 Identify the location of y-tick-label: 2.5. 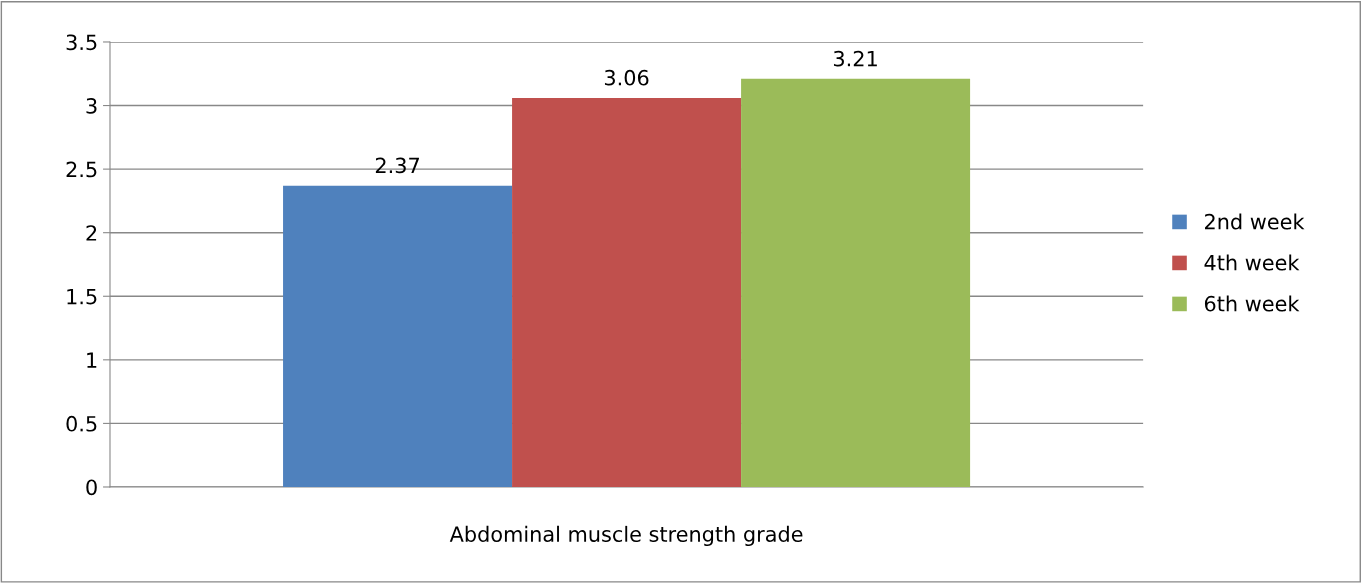
(81, 169).